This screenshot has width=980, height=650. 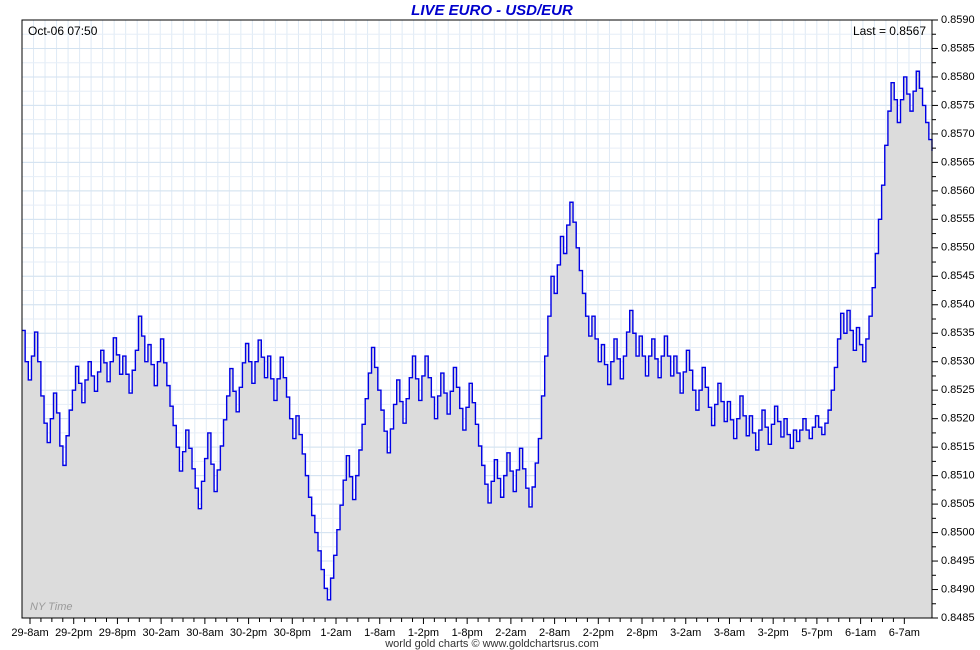 I want to click on x-axis-label: 2-2pm, so click(x=598, y=633).